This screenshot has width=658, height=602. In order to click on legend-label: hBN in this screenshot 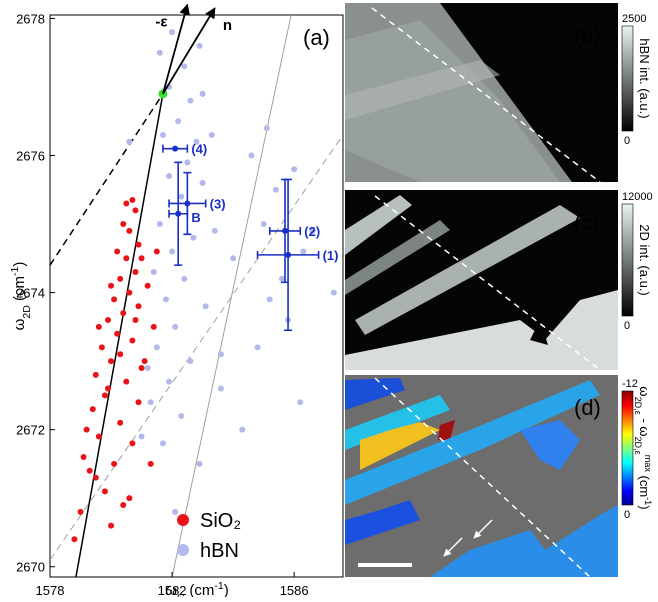, I will do `click(219, 551)`.